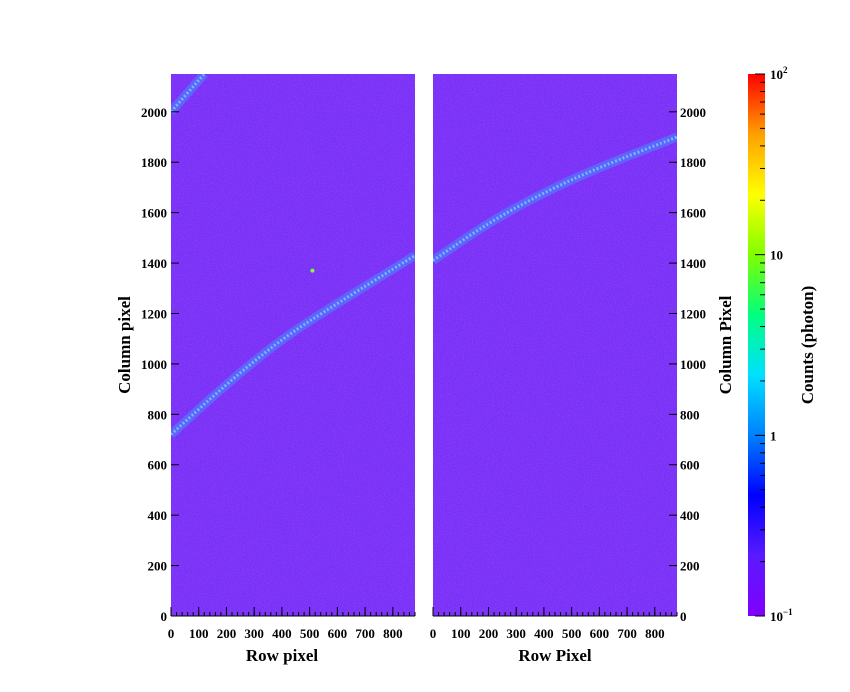 The width and height of the screenshot is (850, 692). What do you see at coordinates (554, 624) in the screenshot?
I see `right-x-ticks: 0 100 200 300 400 500 600 700 800` at bounding box center [554, 624].